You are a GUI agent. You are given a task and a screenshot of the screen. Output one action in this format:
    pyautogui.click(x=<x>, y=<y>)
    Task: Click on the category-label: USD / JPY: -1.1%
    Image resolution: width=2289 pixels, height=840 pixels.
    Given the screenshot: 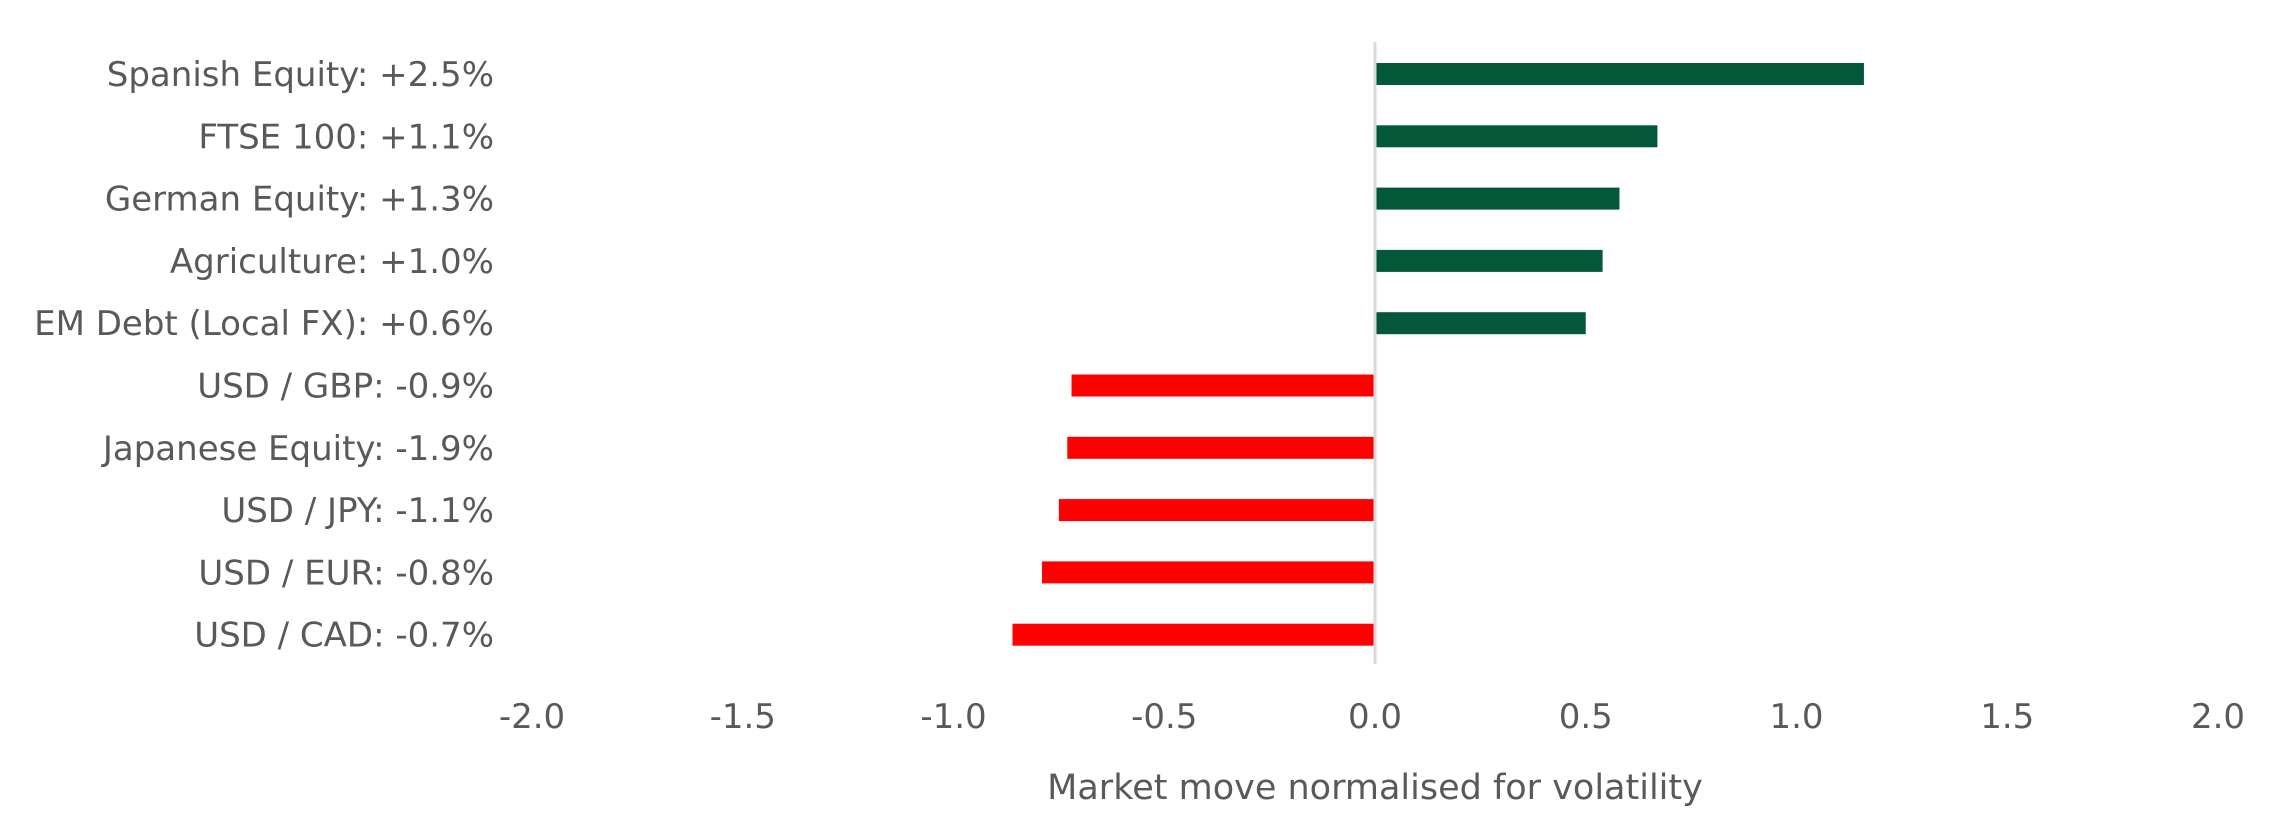 What is the action you would take?
    pyautogui.click(x=357, y=511)
    